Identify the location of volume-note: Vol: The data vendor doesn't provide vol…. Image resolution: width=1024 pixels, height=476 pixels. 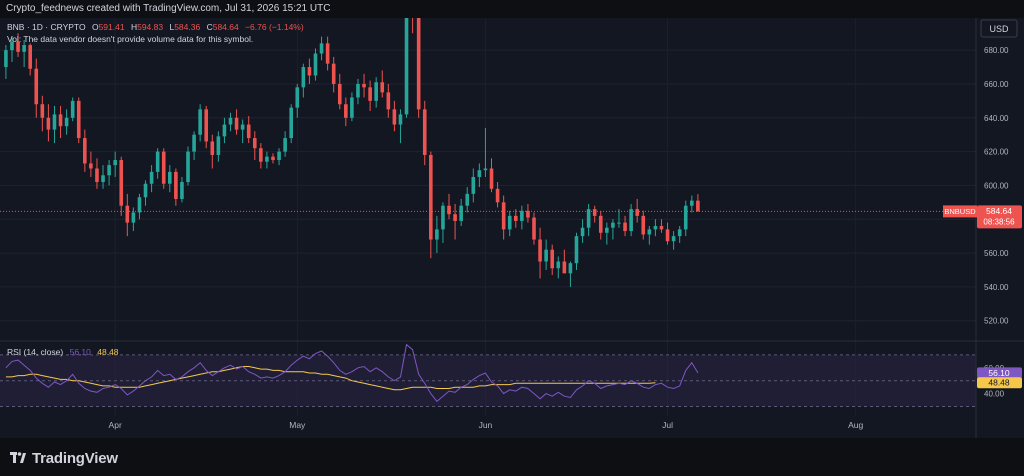
(130, 39).